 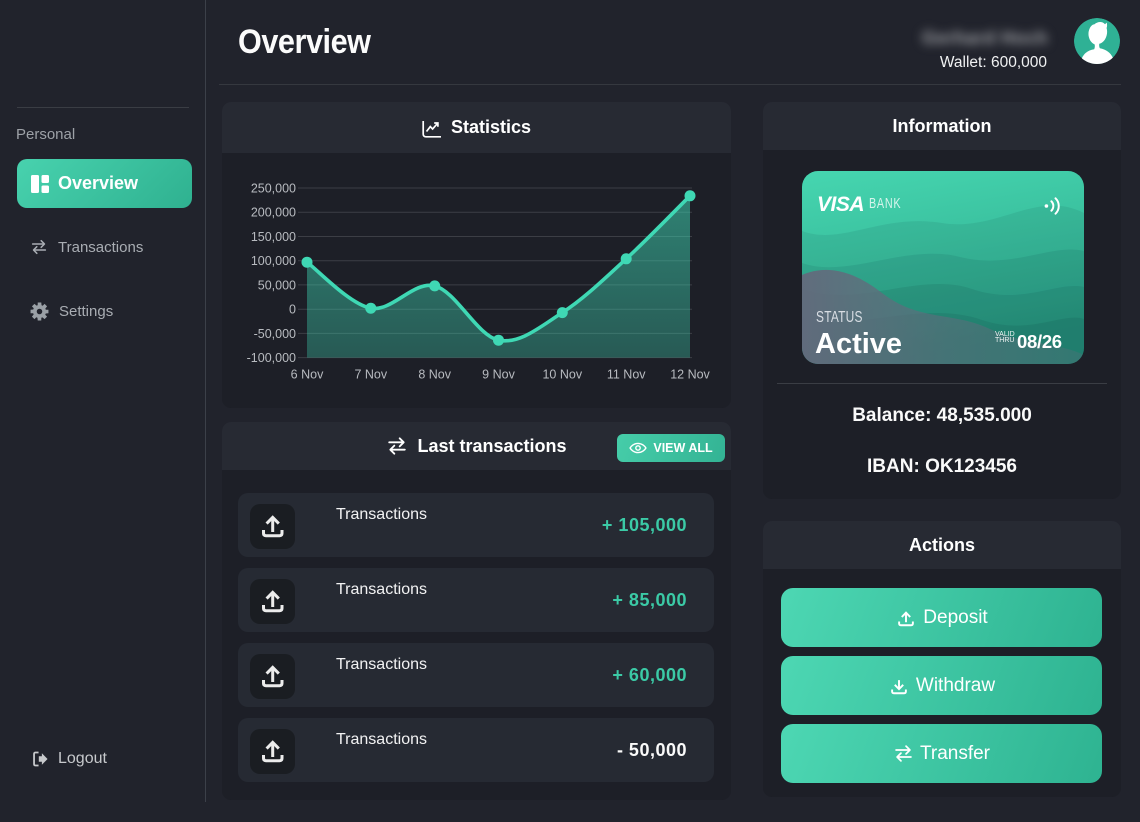 What do you see at coordinates (275, 334) in the screenshot?
I see `svg-text: -50,000` at bounding box center [275, 334].